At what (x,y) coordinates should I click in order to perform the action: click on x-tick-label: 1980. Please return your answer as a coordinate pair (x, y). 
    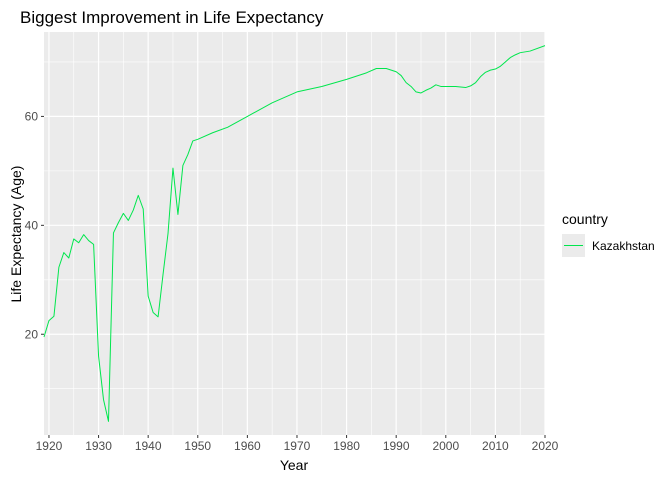
    Looking at the image, I should click on (346, 446).